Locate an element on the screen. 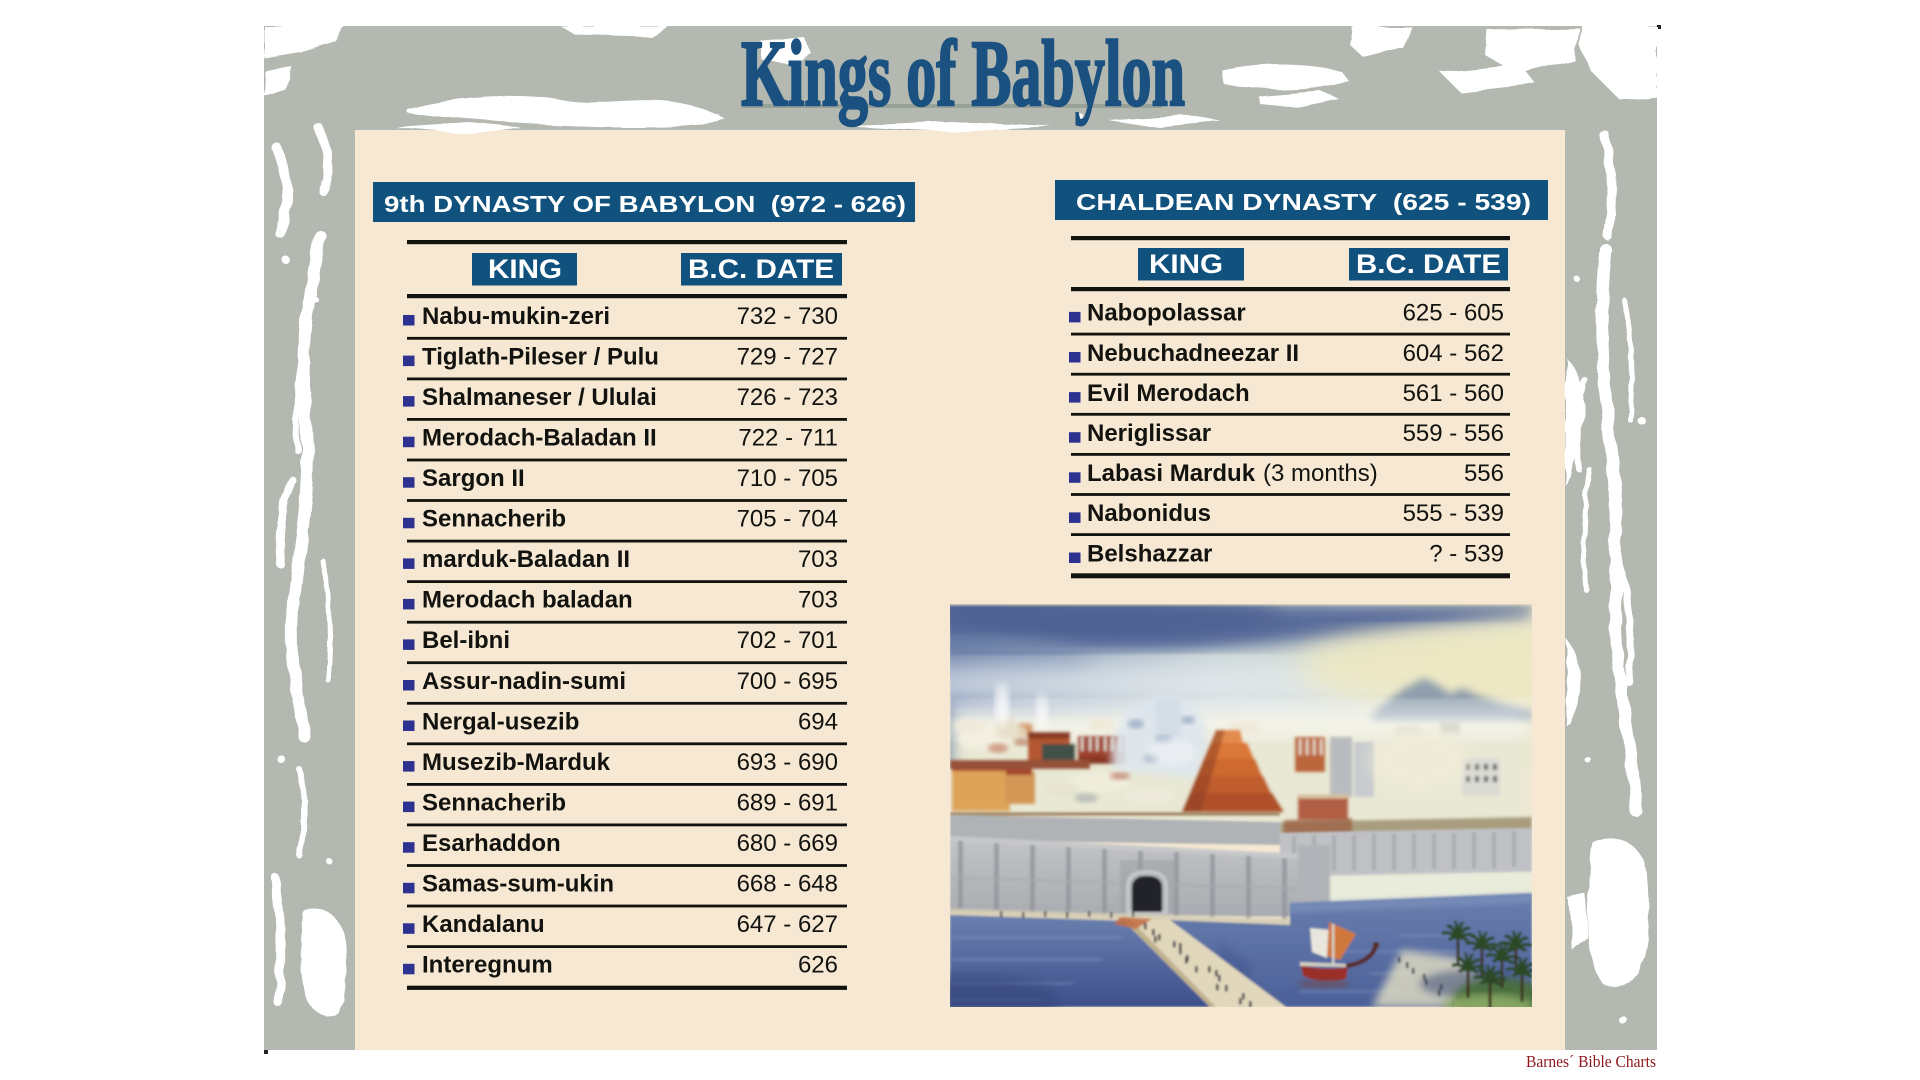 This screenshot has width=1920, height=1080. svg-text: Nabu-mukin-zeri is located at coordinates (516, 316).